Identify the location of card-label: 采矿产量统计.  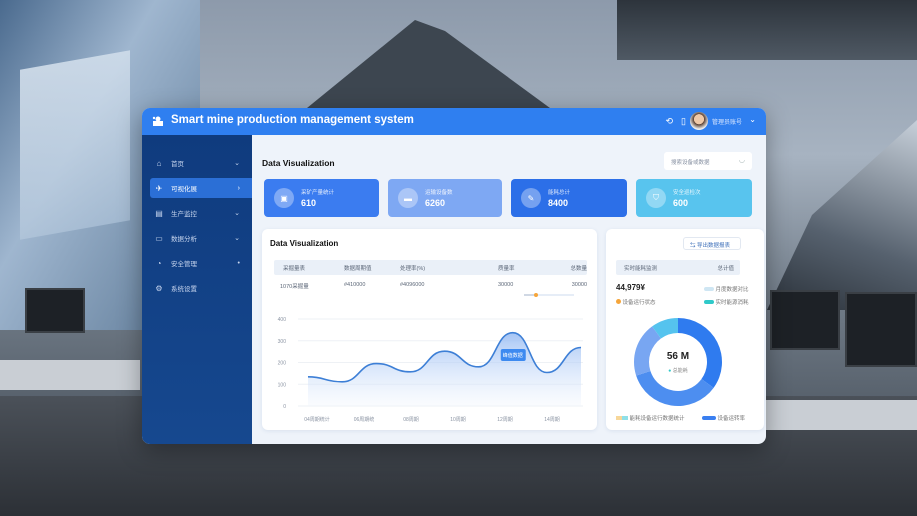
(318, 193).